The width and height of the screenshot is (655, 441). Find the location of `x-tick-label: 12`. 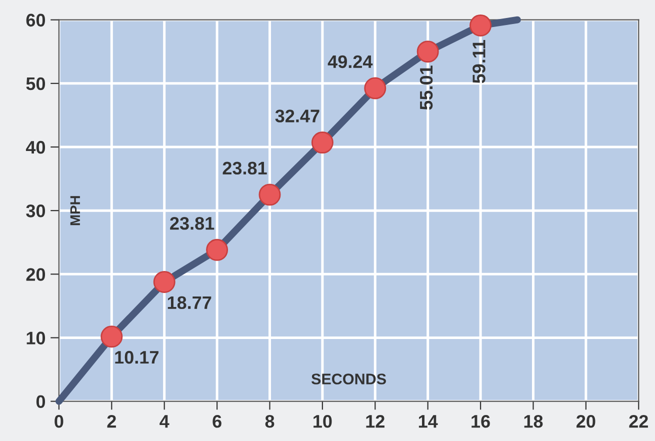

x-tick-label: 12 is located at coordinates (375, 421).